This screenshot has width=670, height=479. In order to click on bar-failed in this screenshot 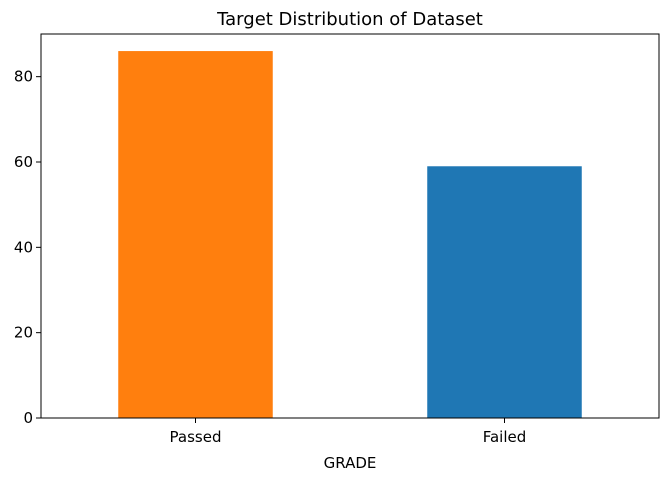, I will do `click(504, 292)`.